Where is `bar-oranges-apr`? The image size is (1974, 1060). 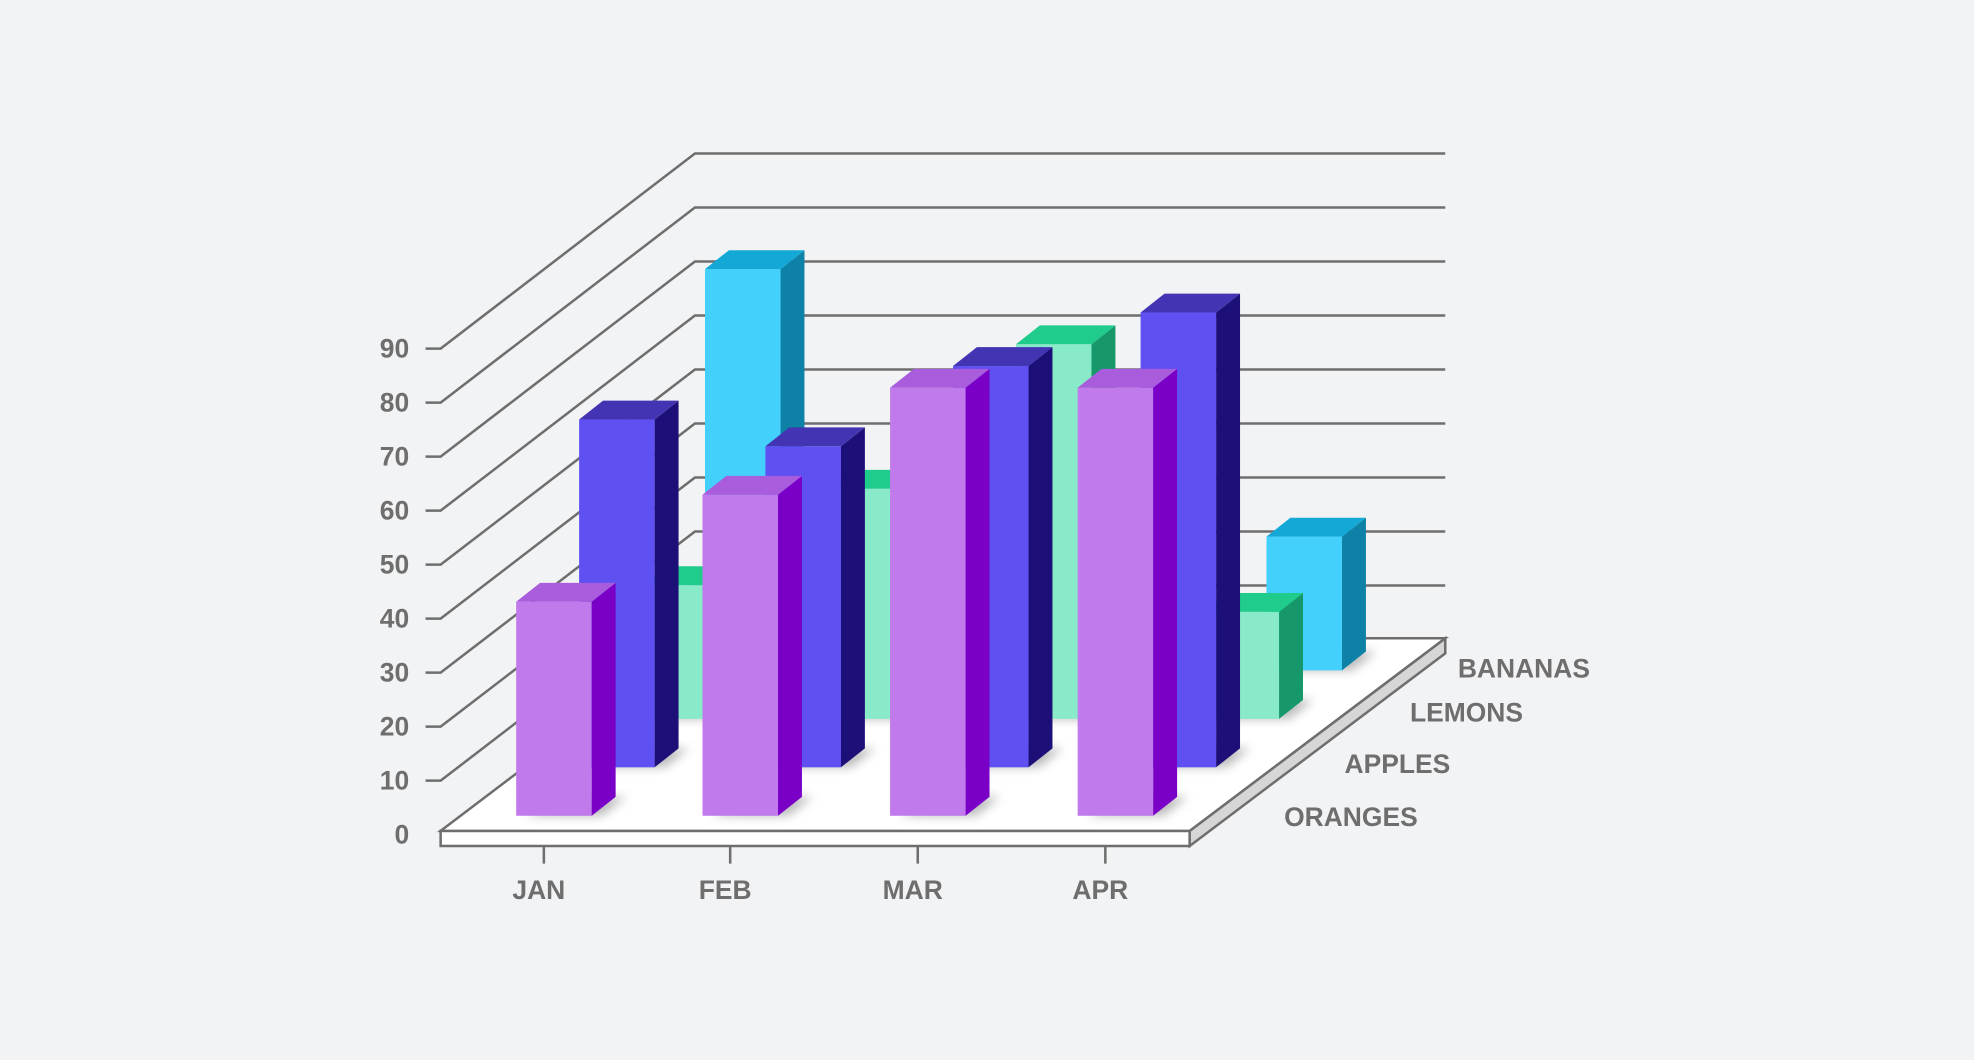 bar-oranges-apr is located at coordinates (1132, 592).